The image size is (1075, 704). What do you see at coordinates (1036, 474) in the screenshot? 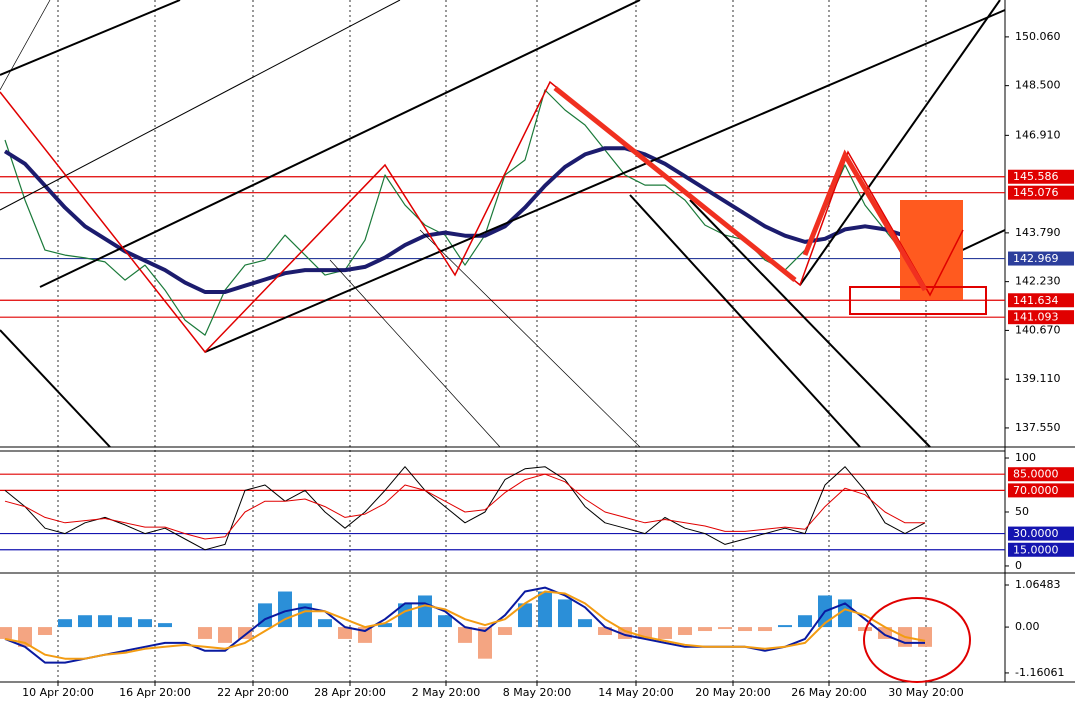
I see `level-label: 85.0000` at bounding box center [1036, 474].